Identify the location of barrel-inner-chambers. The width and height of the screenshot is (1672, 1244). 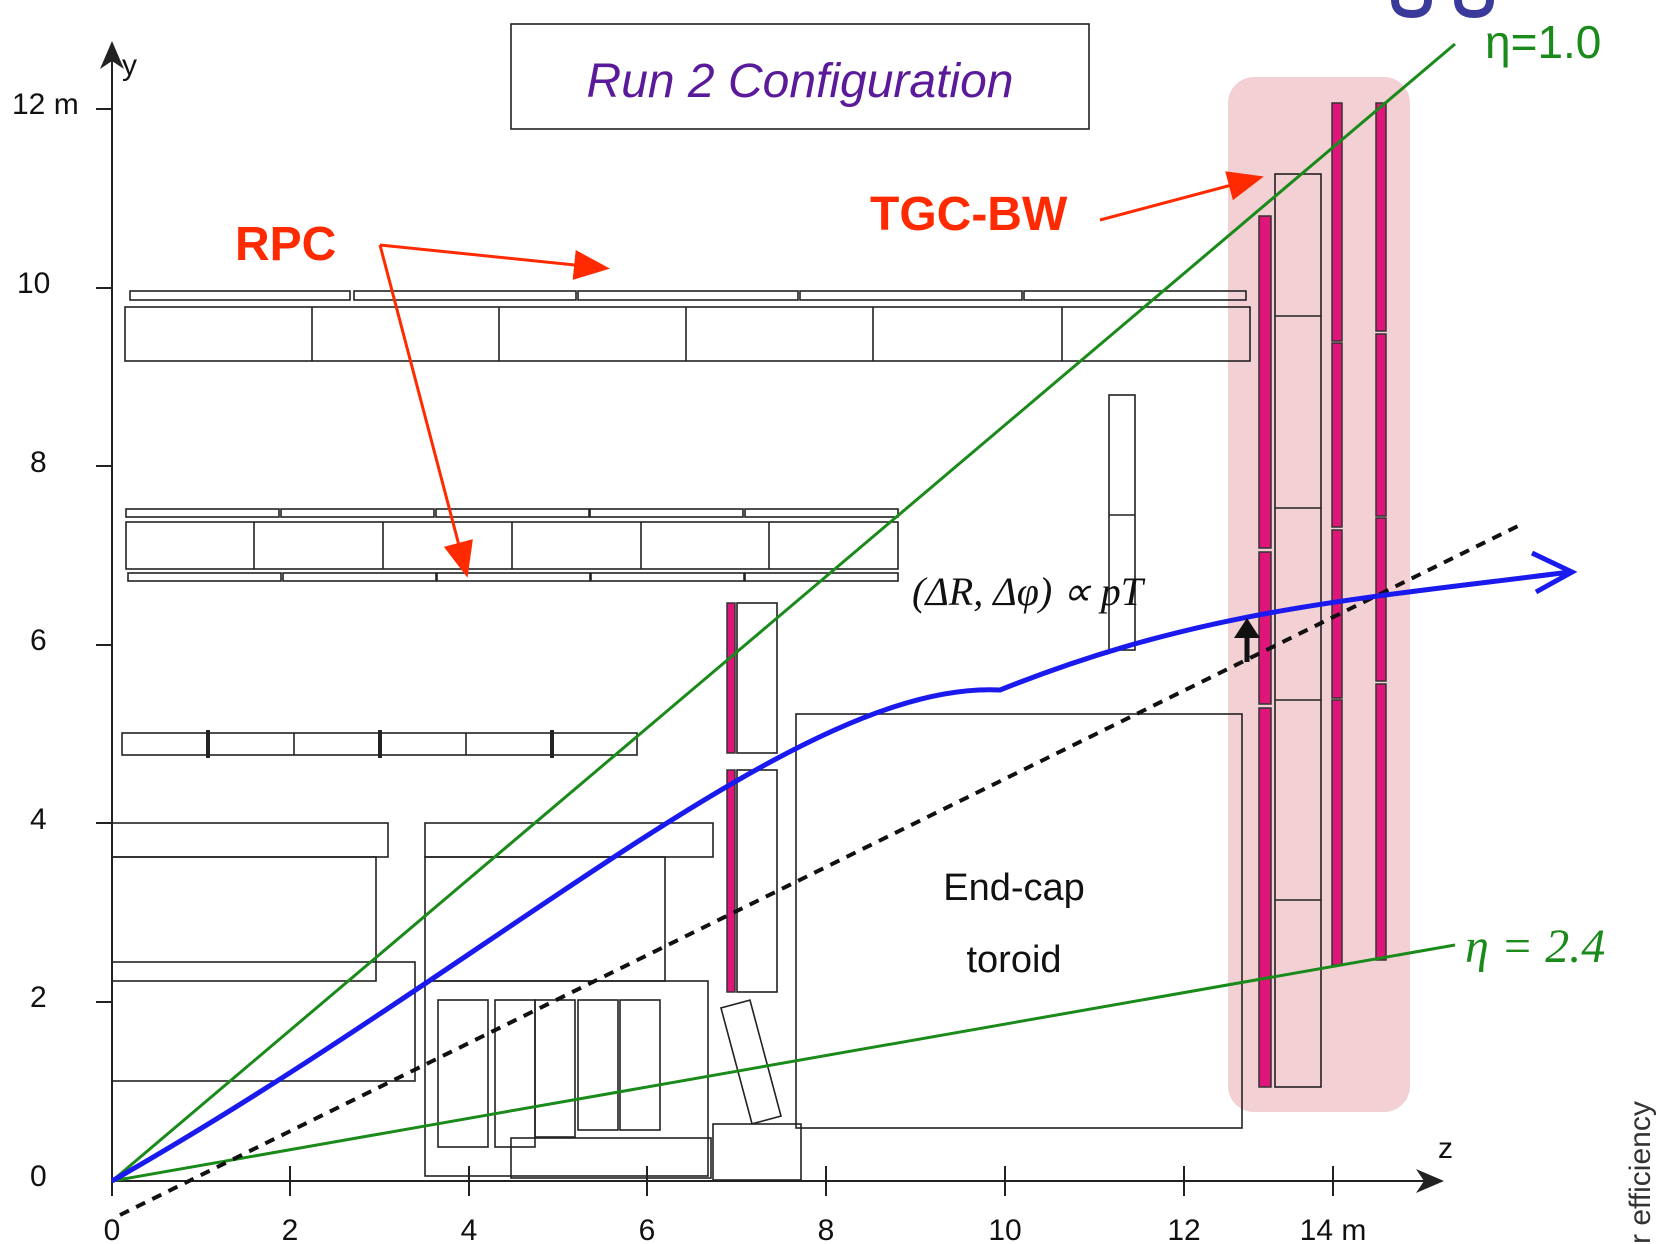
(379, 744).